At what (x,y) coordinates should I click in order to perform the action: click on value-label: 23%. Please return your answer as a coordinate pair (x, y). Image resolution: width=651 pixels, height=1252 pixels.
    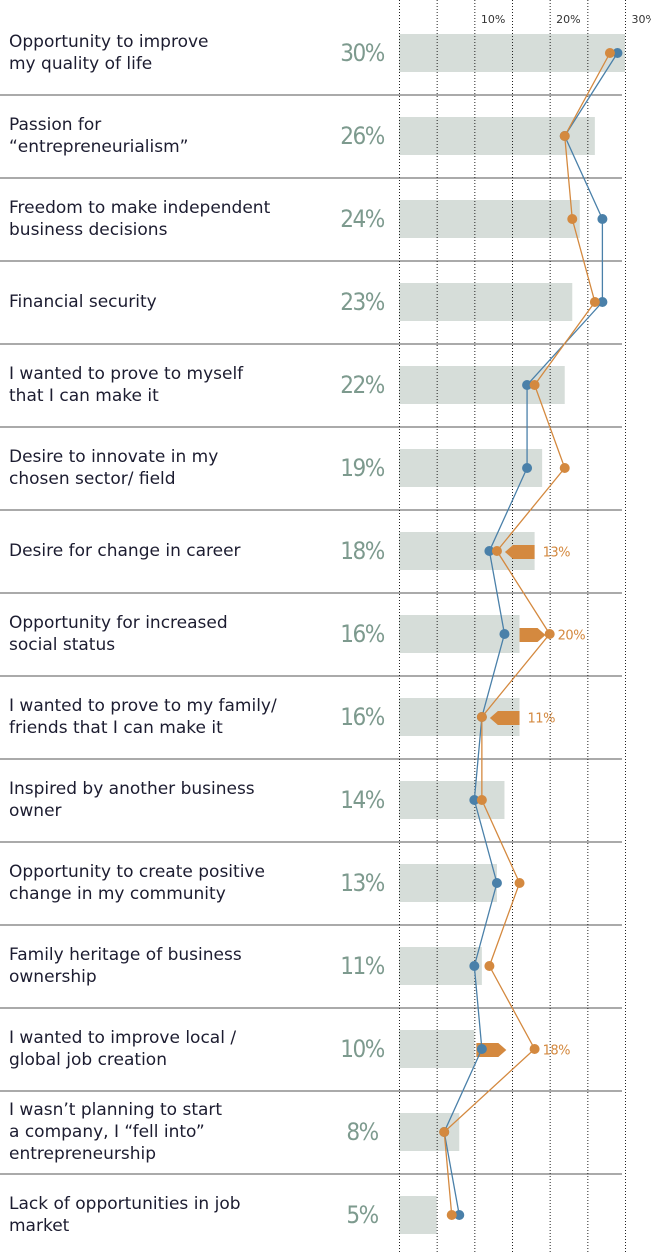
    Looking at the image, I should click on (362, 302).